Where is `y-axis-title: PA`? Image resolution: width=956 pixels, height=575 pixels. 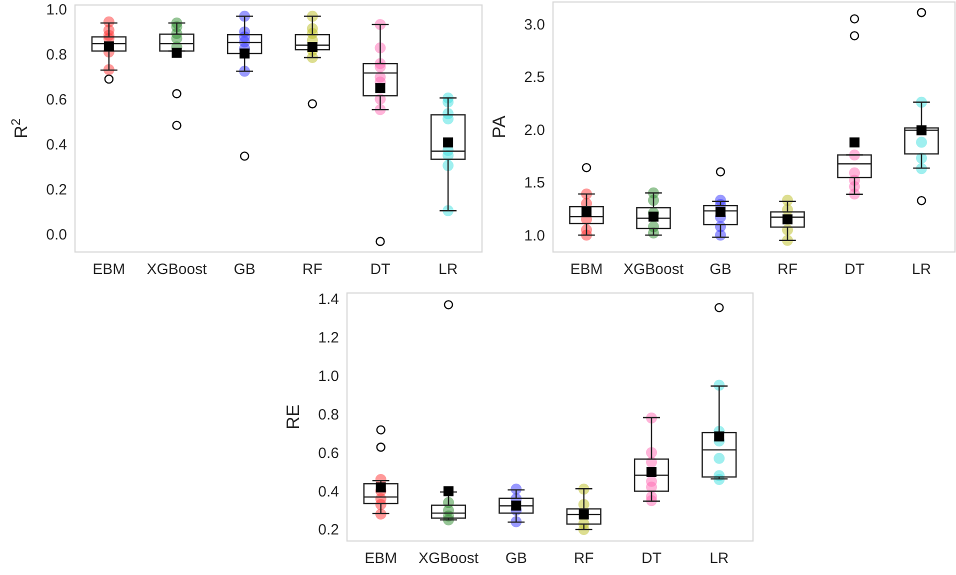 y-axis-title: PA is located at coordinates (499, 127).